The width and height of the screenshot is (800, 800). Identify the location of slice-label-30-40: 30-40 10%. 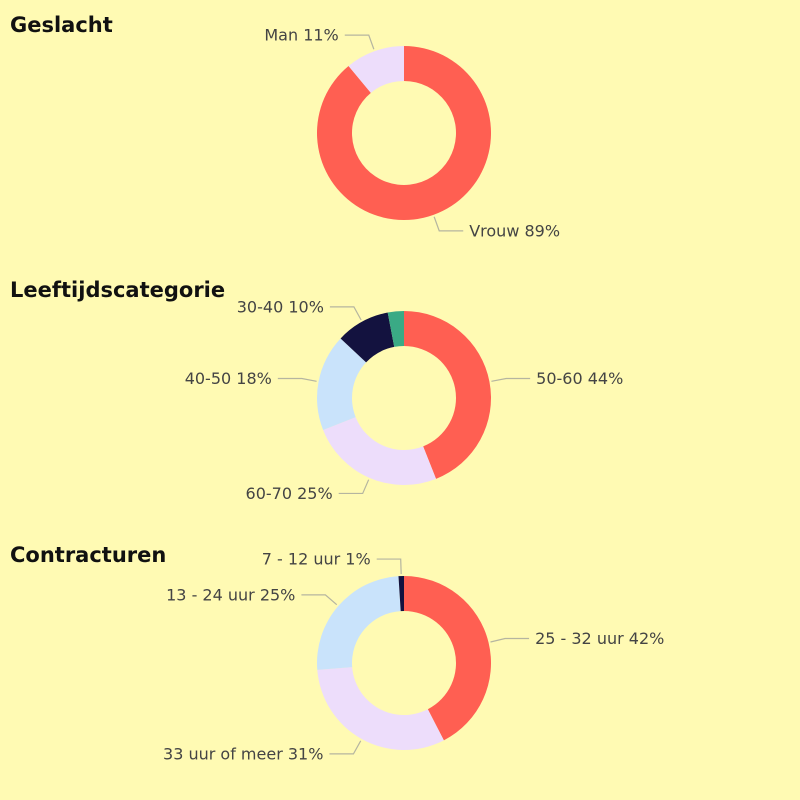
(280, 306).